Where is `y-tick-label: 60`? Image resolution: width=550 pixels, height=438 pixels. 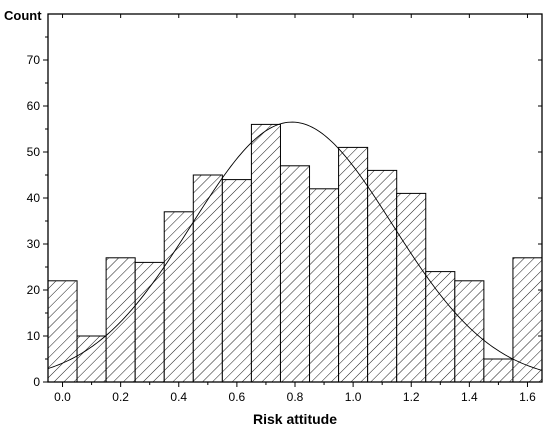 y-tick-label: 60 is located at coordinates (34, 106).